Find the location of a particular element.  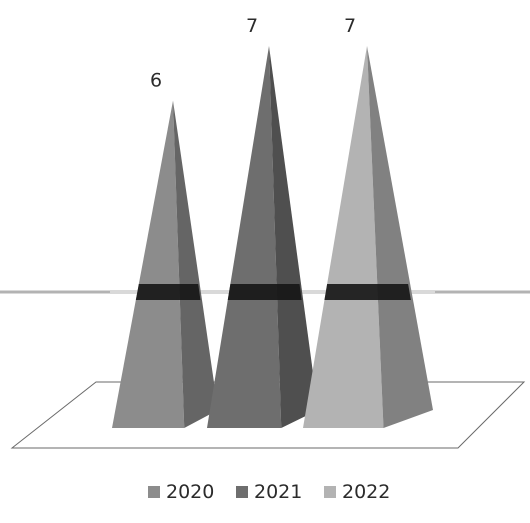

pyramid-2020-front is located at coordinates (148, 264).